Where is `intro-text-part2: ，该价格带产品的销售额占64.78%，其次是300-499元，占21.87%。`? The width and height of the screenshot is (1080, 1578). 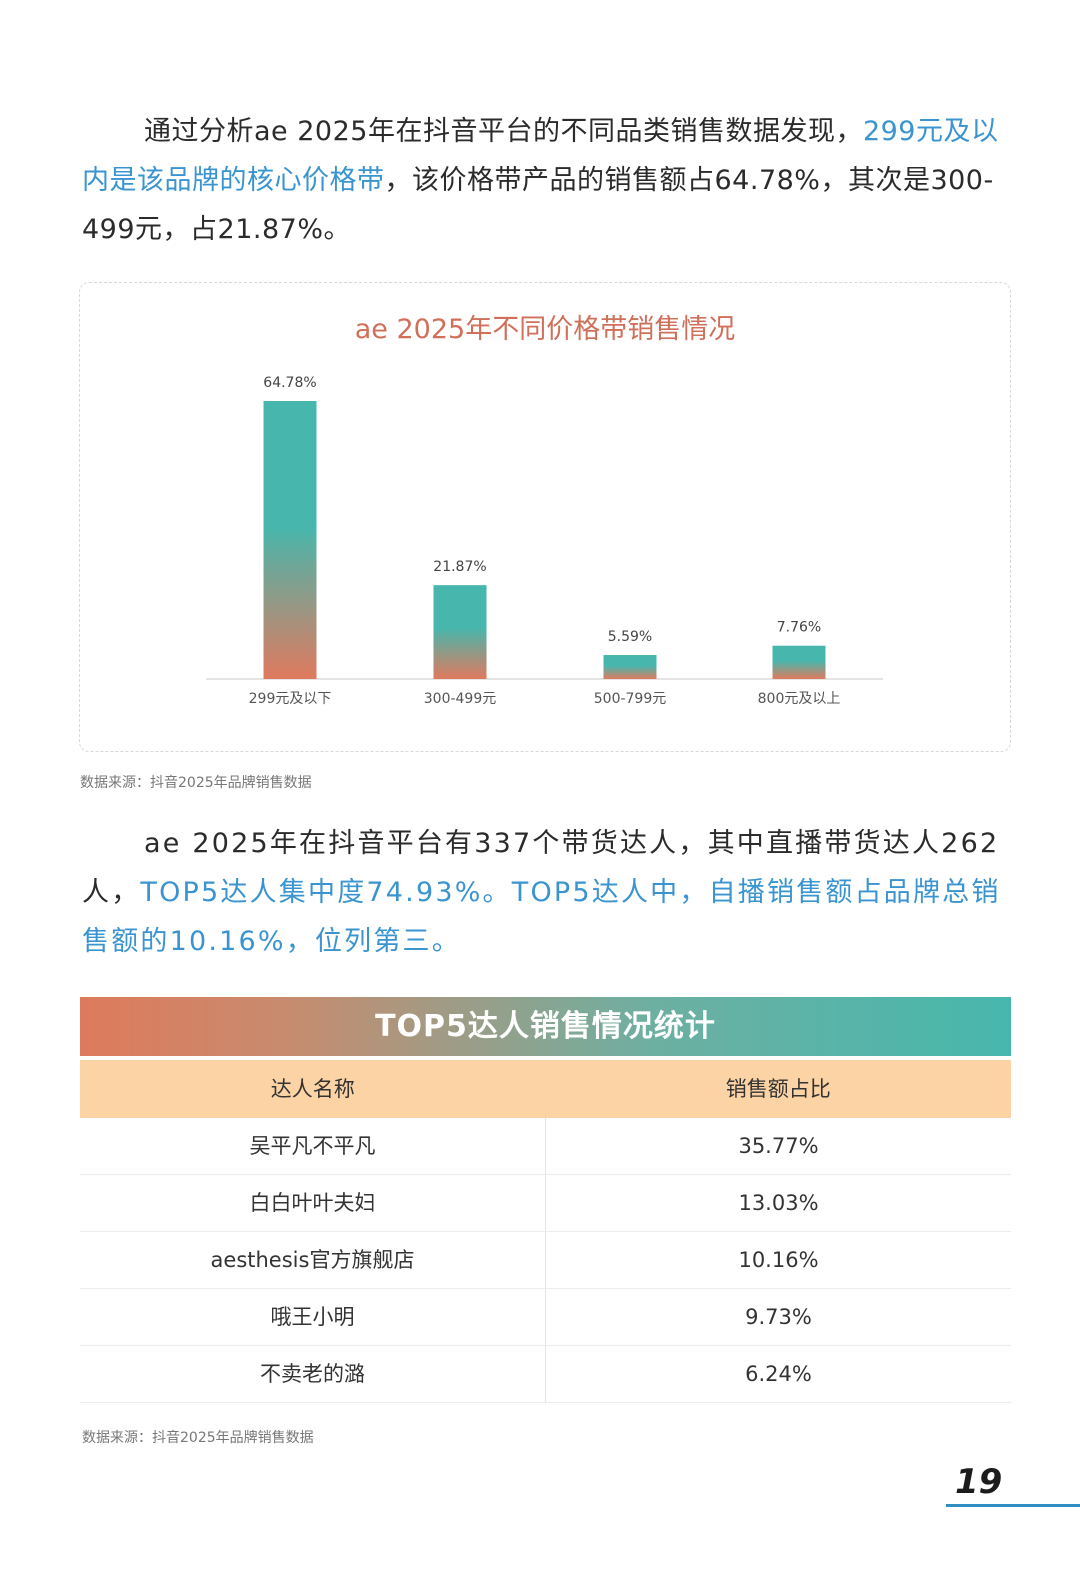
intro-text-part2: ，该价格带产品的销售额占64.78%，其次是300-499元，占21.87%。 is located at coordinates (538, 205).